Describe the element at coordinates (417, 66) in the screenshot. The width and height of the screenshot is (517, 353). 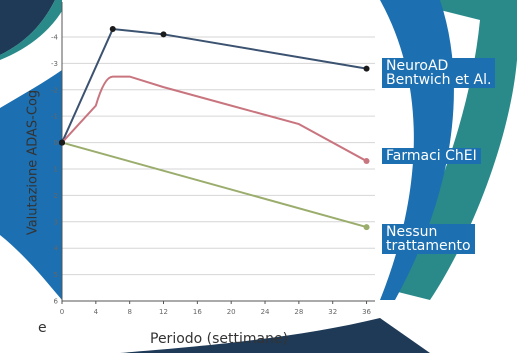
I see `legend-neuroad-line-1: NeuroAD` at that location.